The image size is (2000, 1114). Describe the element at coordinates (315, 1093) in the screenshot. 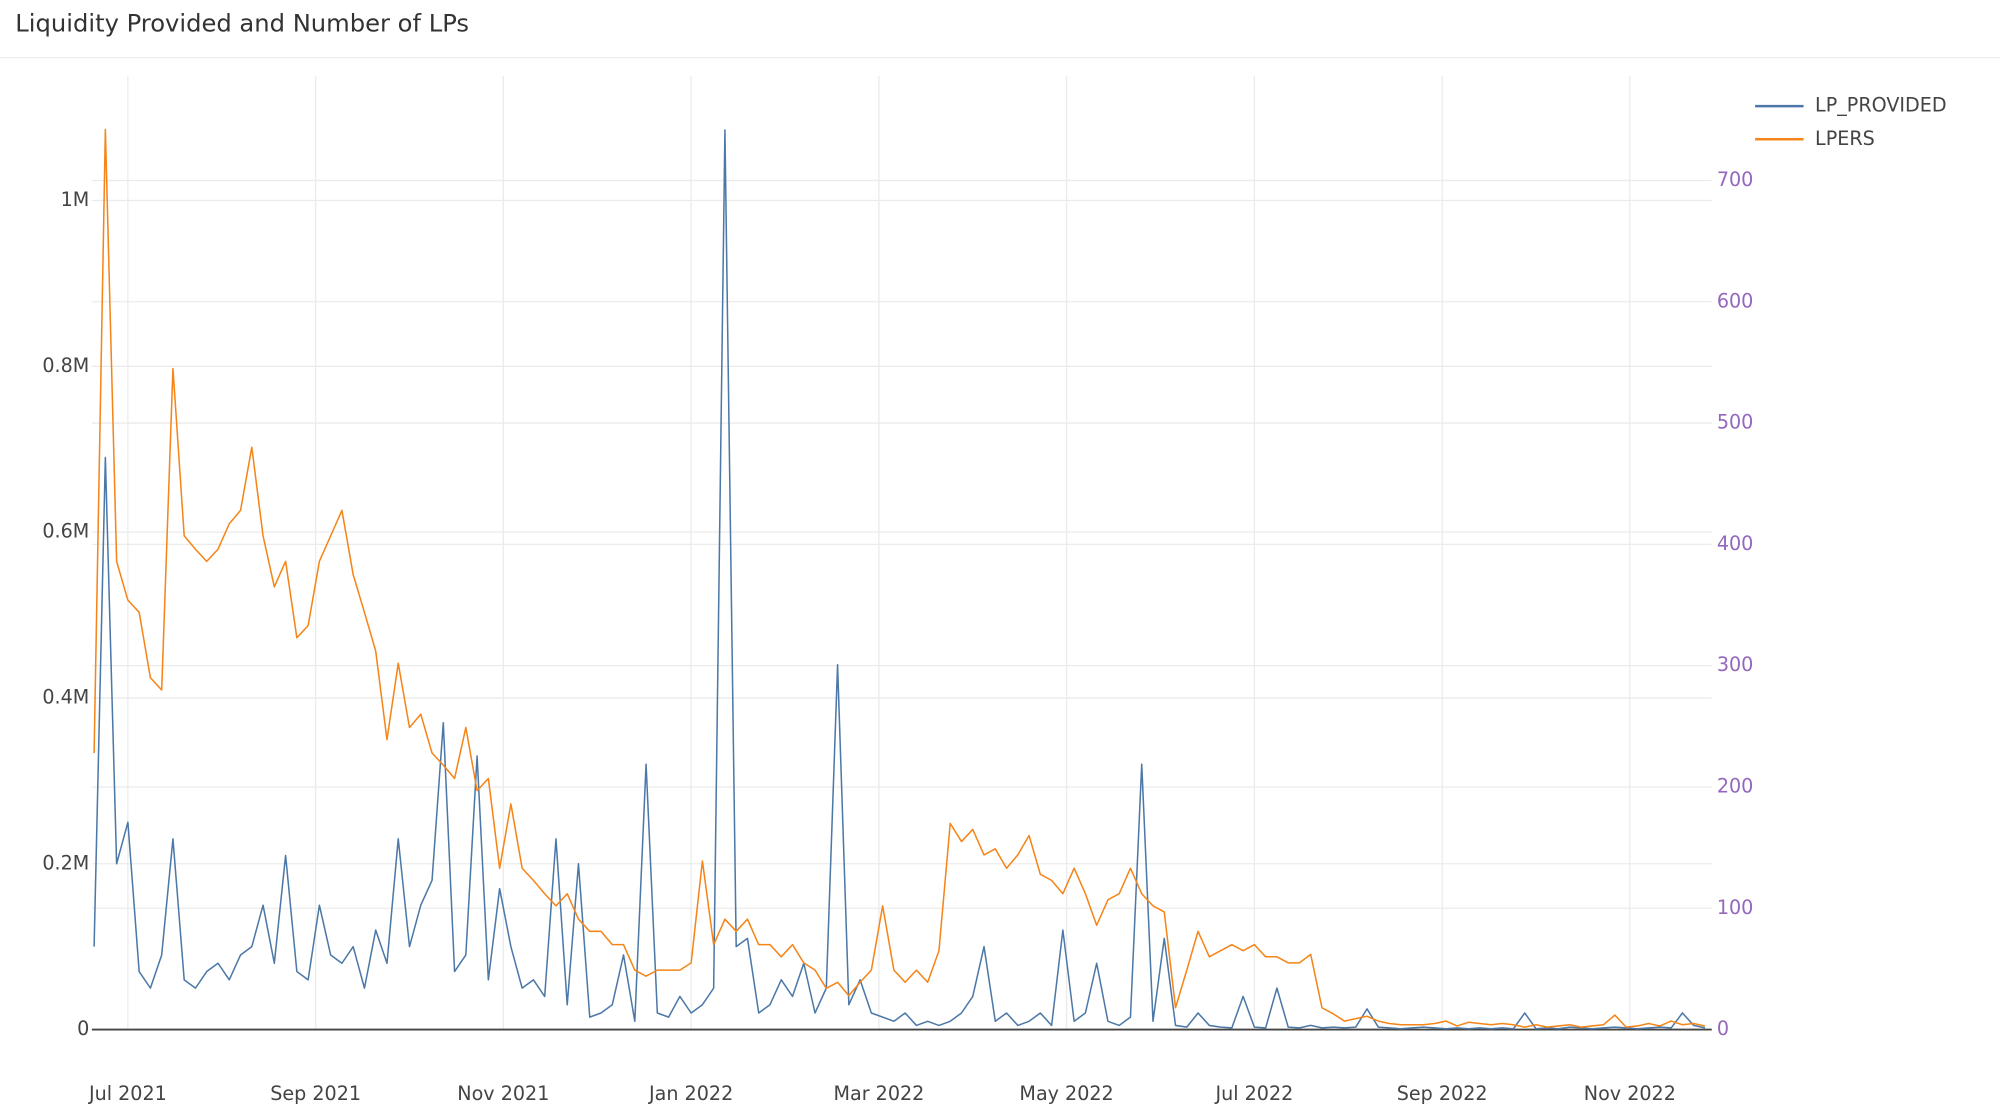

I see `x-tick-label: Sep 2021` at that location.